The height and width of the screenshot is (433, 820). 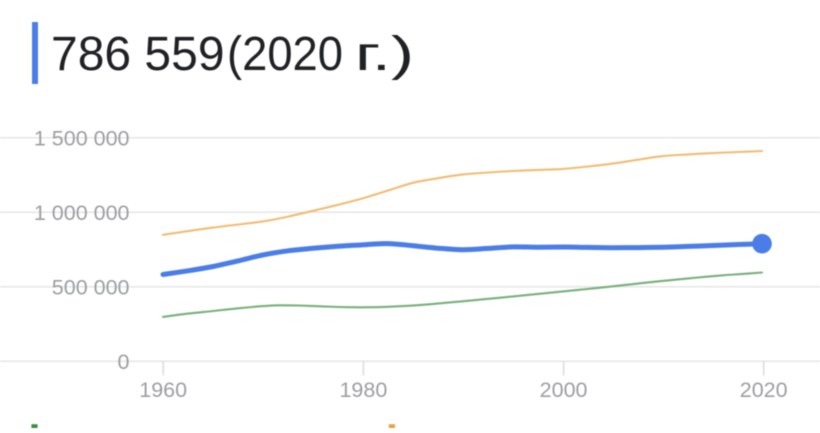 I want to click on svg-text: 2000, so click(x=564, y=390).